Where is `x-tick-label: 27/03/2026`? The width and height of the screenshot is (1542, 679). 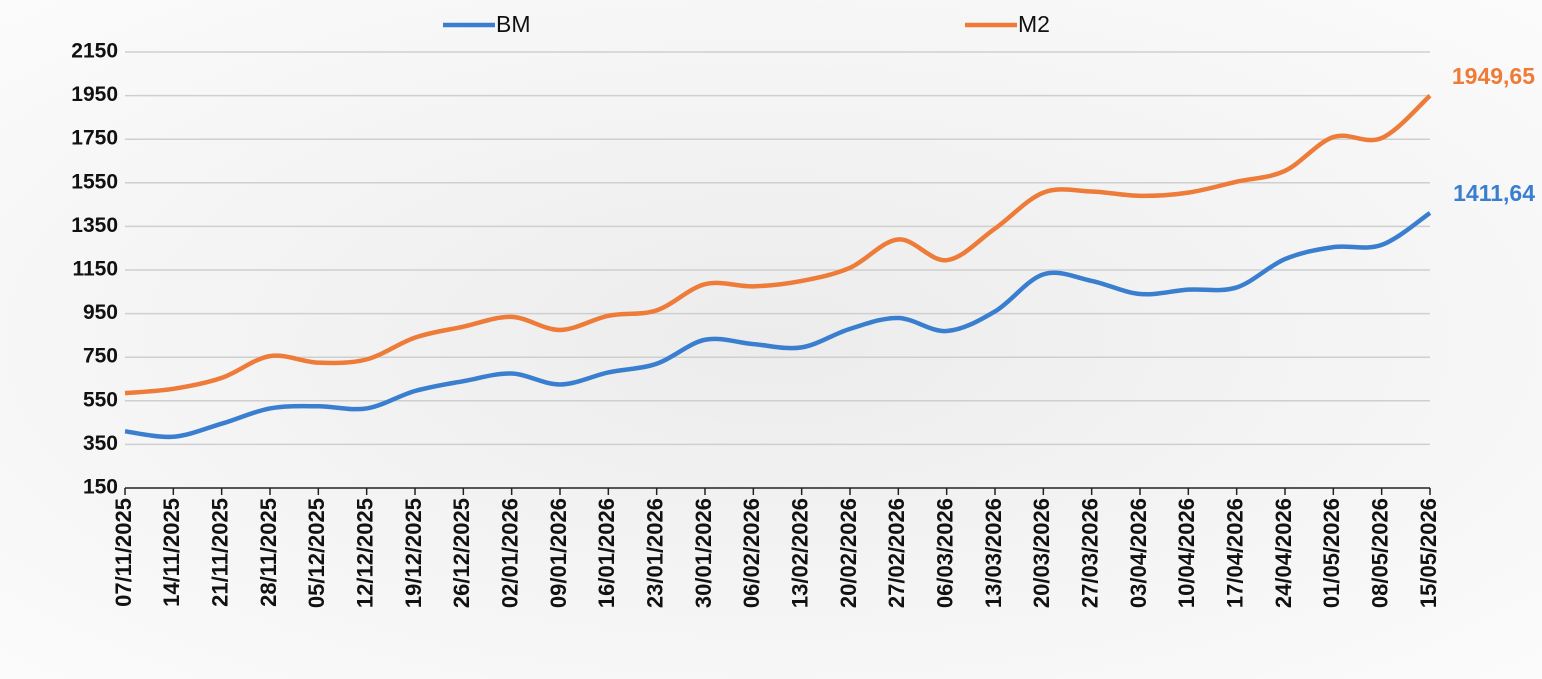
x-tick-label: 27/03/2026 is located at coordinates (1089, 553).